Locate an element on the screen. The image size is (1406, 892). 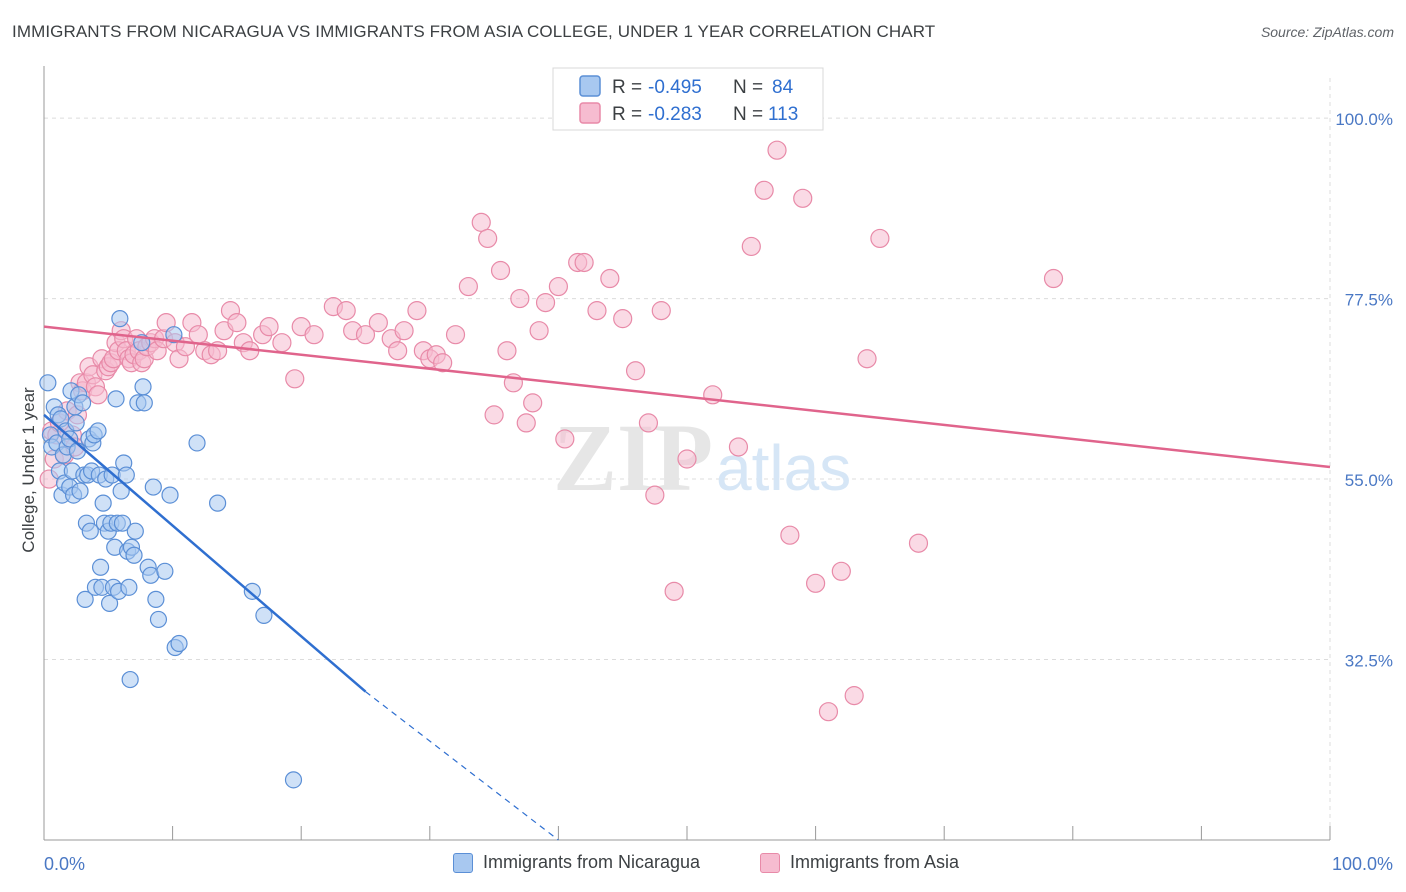
trend-line-nicaragua is located at coordinates (205, 553).